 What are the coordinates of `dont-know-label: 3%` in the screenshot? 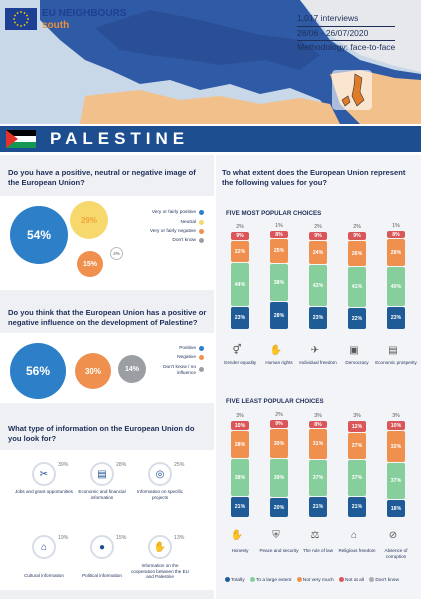 It's located at (357, 416).